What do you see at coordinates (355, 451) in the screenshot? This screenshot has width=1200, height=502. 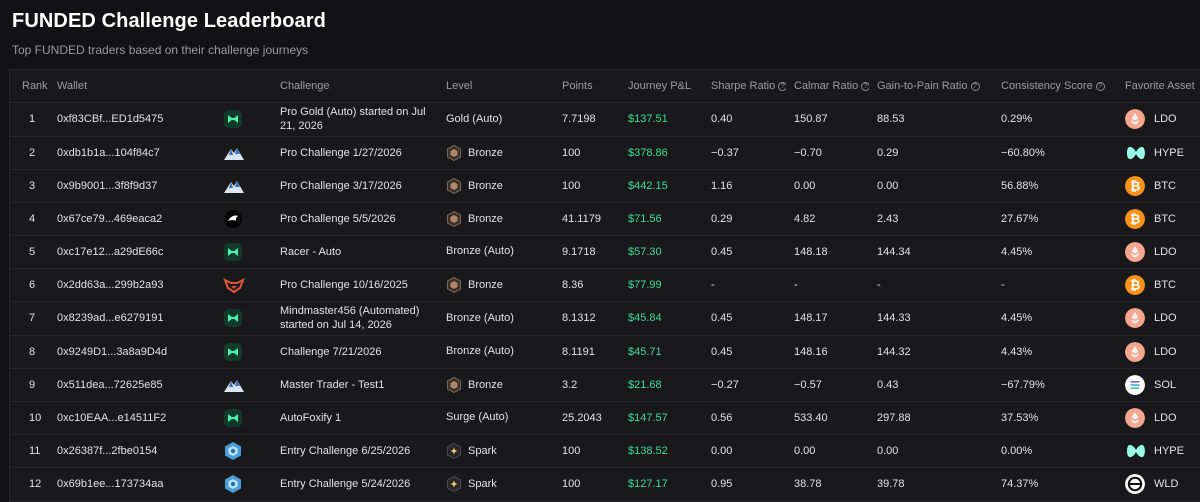 I see `challenge-cell: Entry Challenge 6/25/2026` at bounding box center [355, 451].